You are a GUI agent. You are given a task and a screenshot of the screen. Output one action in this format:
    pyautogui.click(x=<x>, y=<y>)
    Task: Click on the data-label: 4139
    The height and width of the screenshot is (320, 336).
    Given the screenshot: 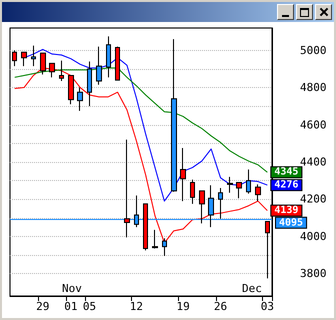 What is the action you would take?
    pyautogui.click(x=286, y=210)
    